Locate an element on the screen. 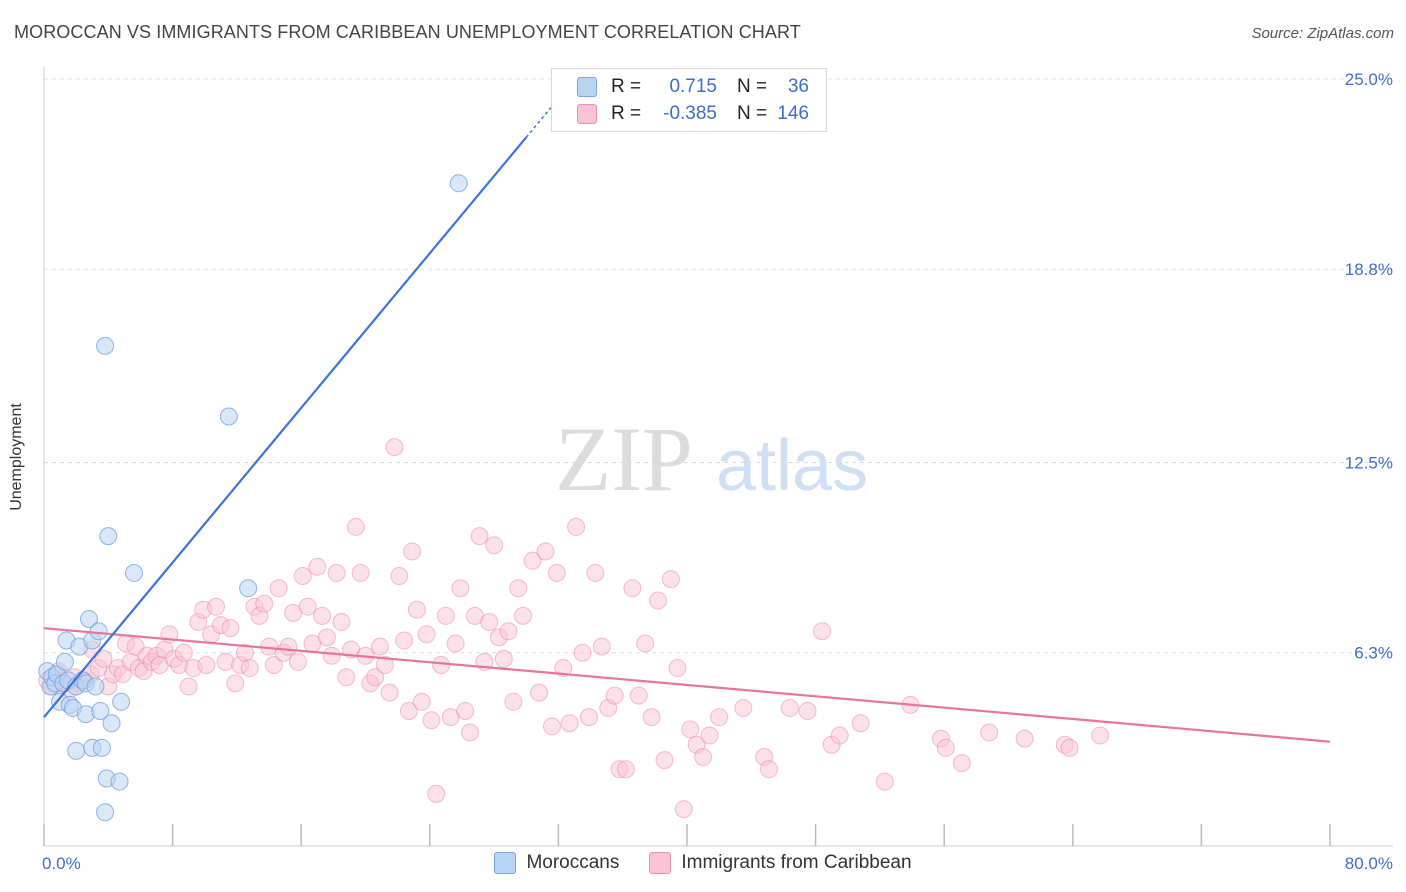 The image size is (1406, 892). legend: Moroccans Immigrants from Caribbean is located at coordinates (703, 863).